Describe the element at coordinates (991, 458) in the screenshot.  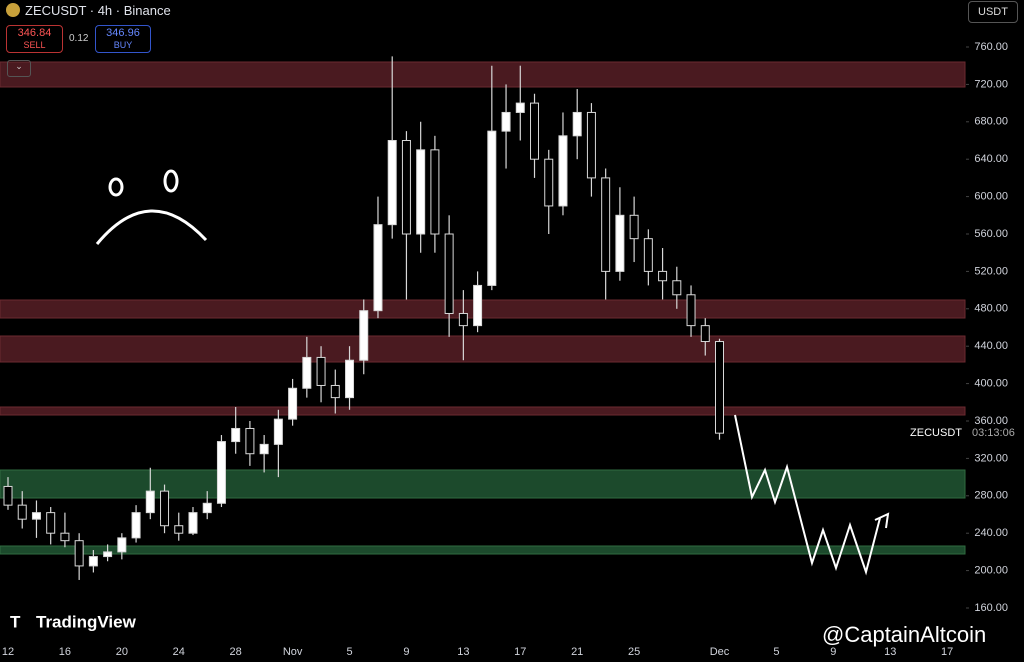
I see `y-tick-label: 320.00` at that location.